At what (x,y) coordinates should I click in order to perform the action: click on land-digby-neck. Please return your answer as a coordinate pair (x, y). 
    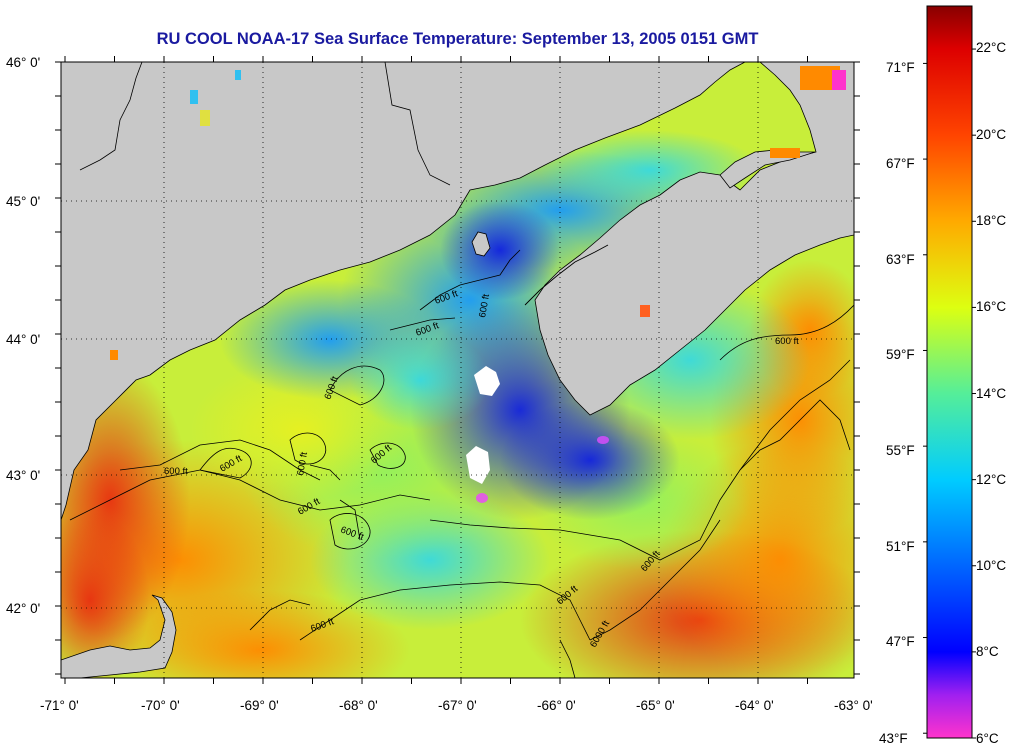
    Looking at the image, I should click on (566, 275).